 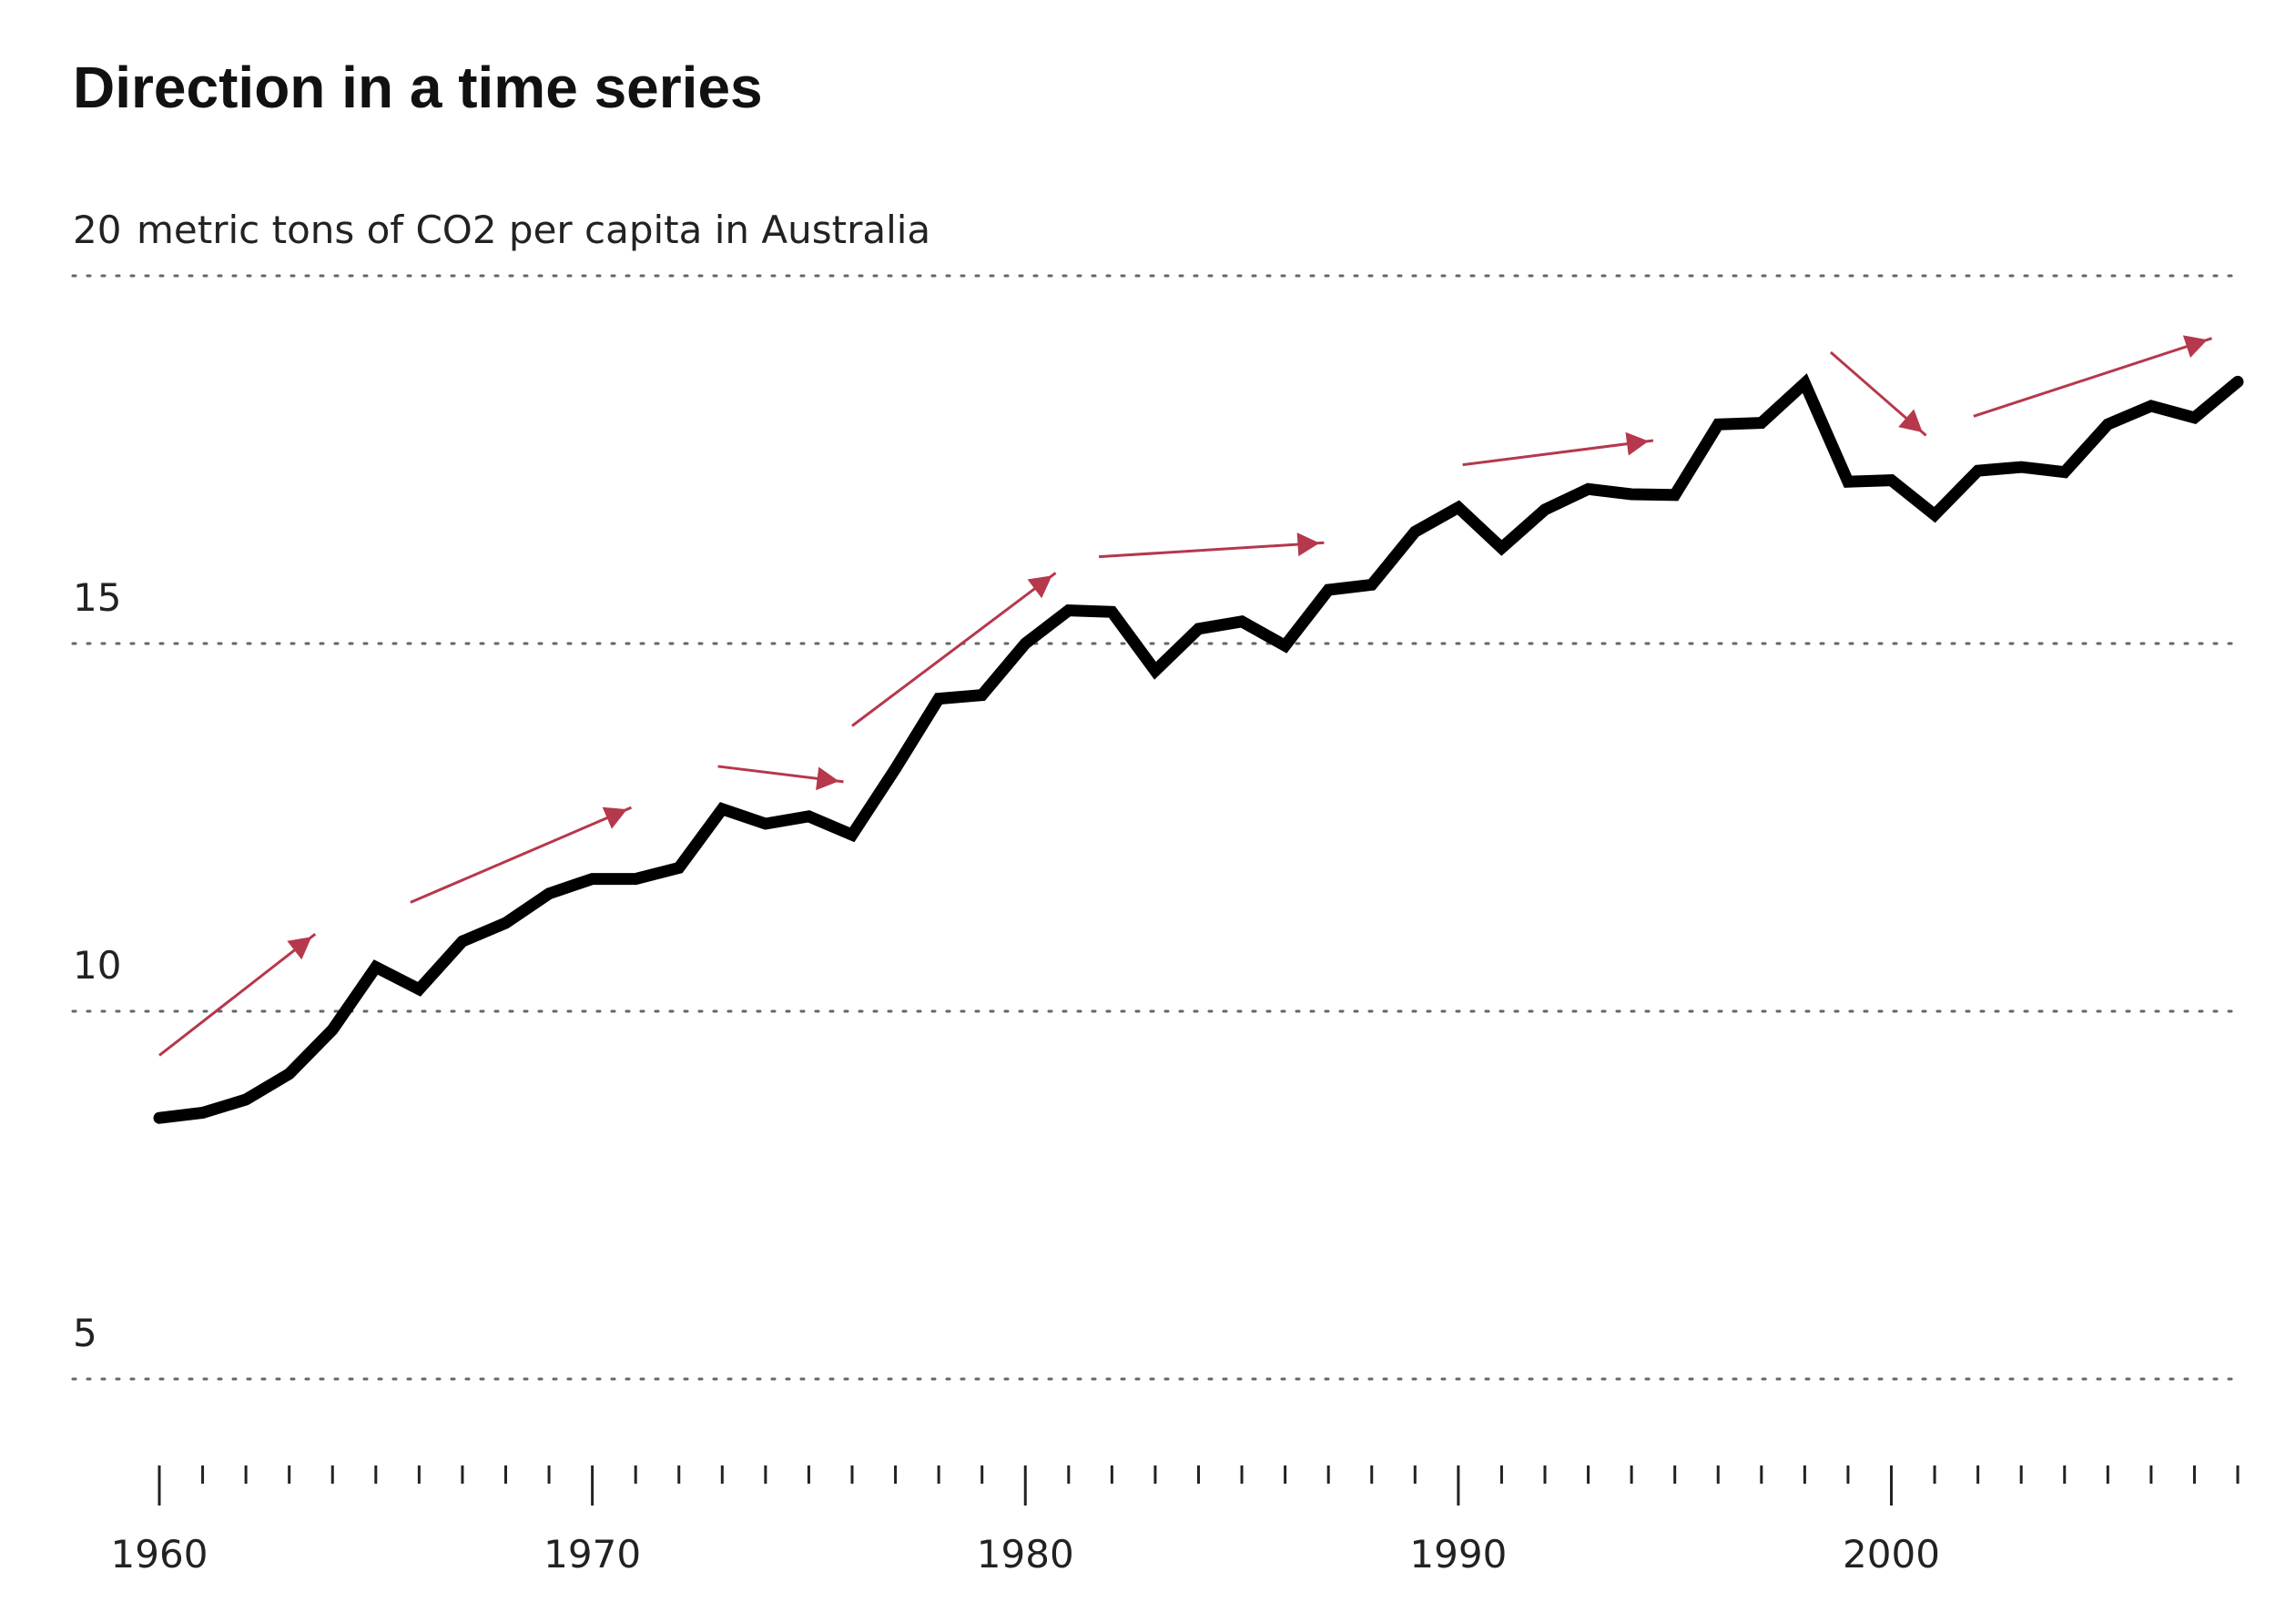 I want to click on x-tick-label: 1990, so click(x=1458, y=1554).